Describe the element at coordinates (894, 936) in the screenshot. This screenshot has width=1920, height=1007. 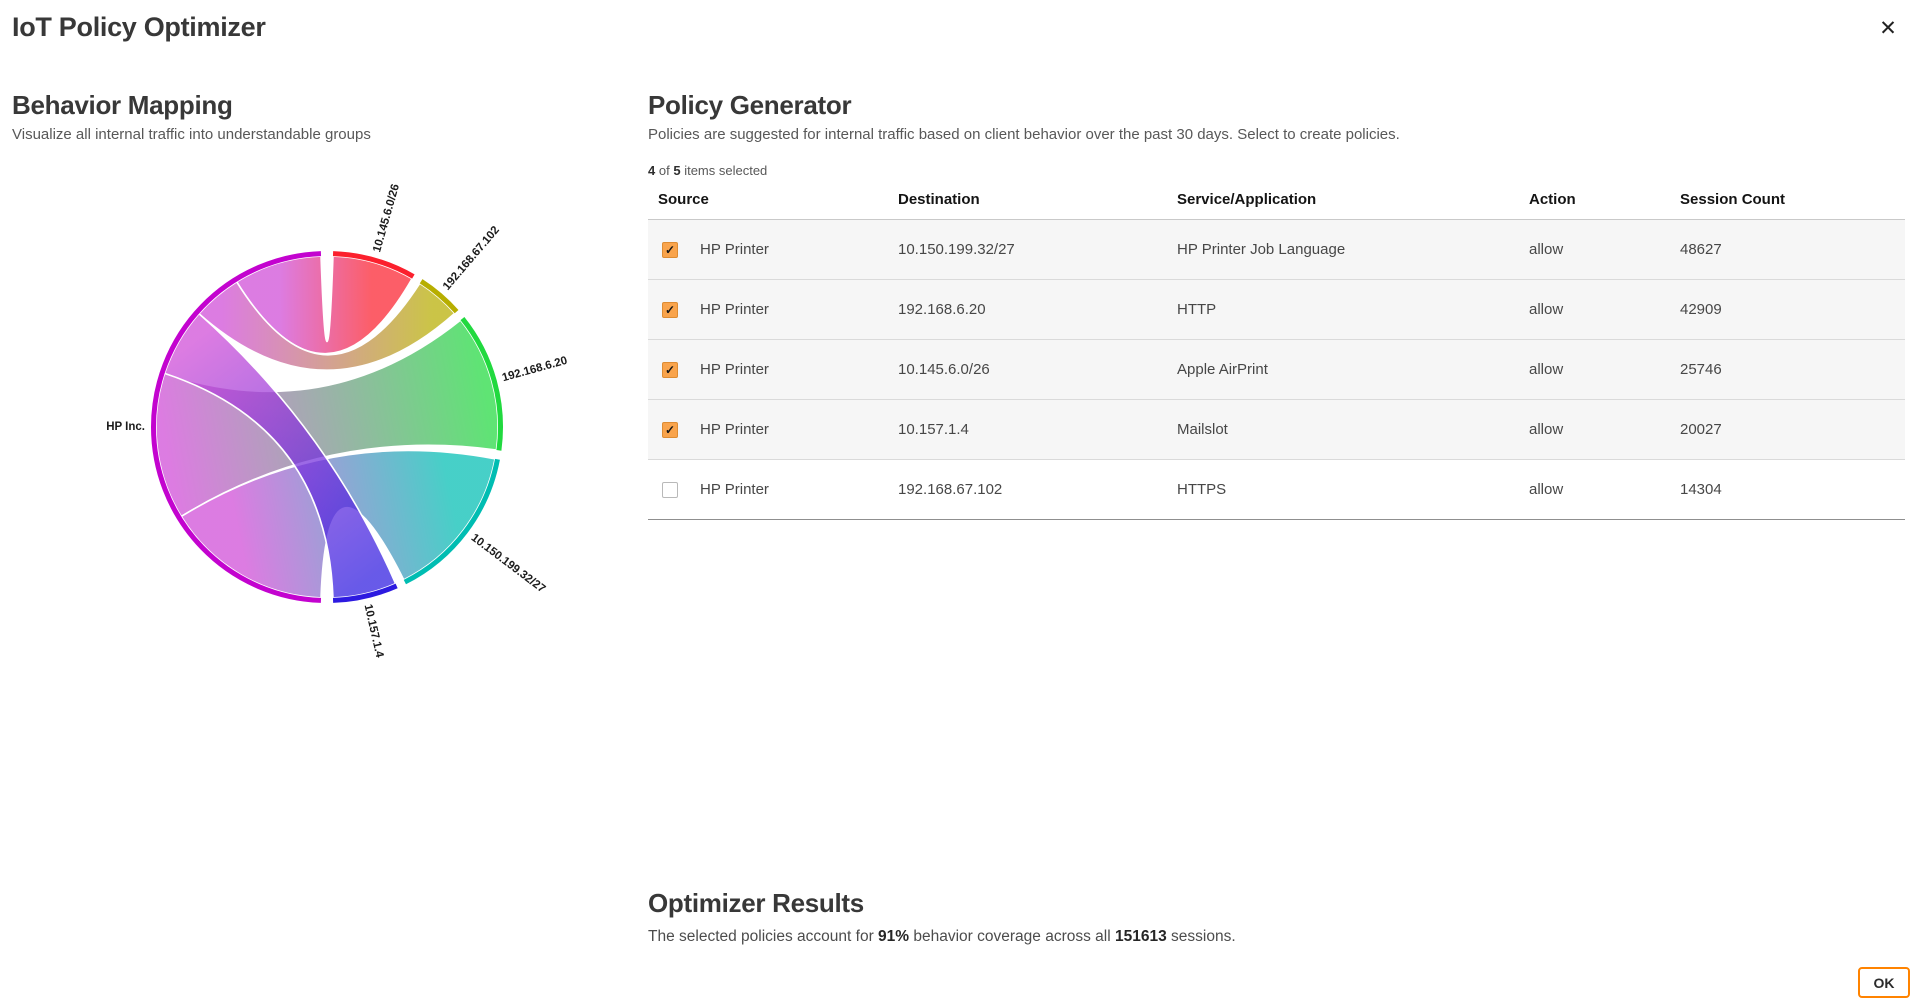
I see `coverage-percent: 91%` at that location.